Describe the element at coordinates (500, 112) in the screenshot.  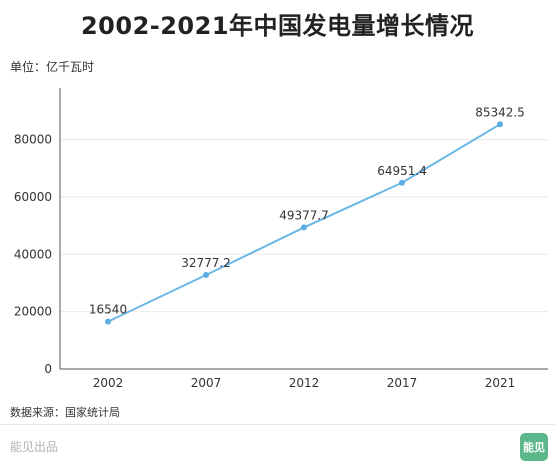
I see `data-label: 85342.5` at that location.